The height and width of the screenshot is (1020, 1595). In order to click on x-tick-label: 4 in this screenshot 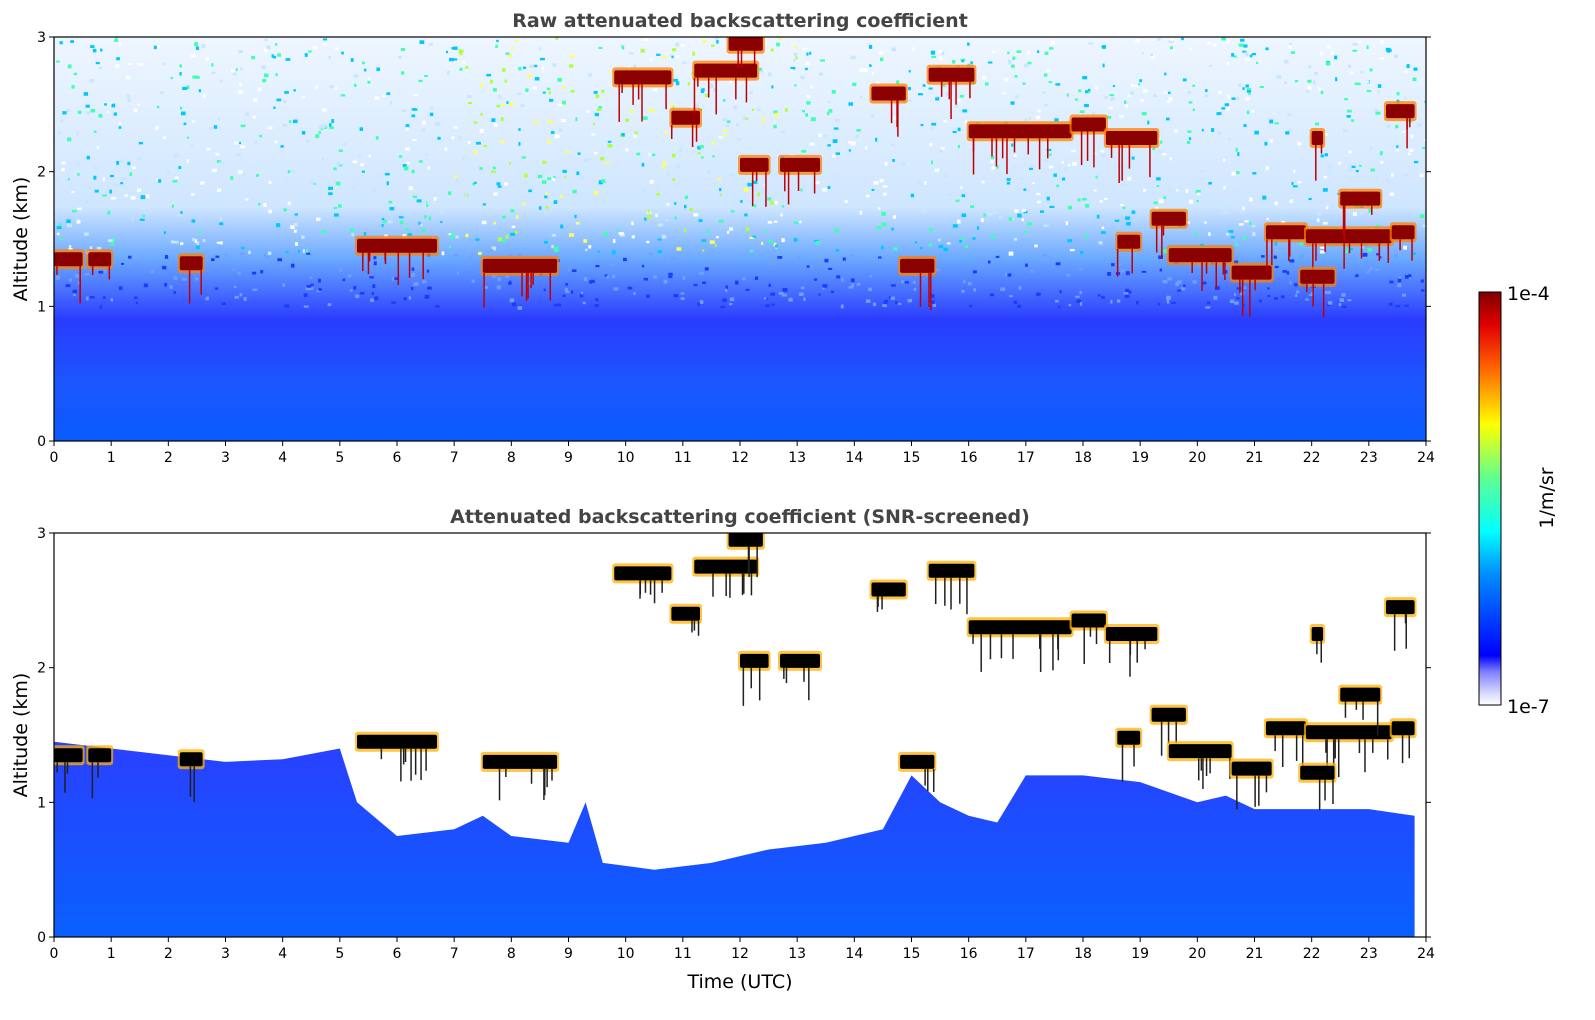, I will do `click(282, 954)`.